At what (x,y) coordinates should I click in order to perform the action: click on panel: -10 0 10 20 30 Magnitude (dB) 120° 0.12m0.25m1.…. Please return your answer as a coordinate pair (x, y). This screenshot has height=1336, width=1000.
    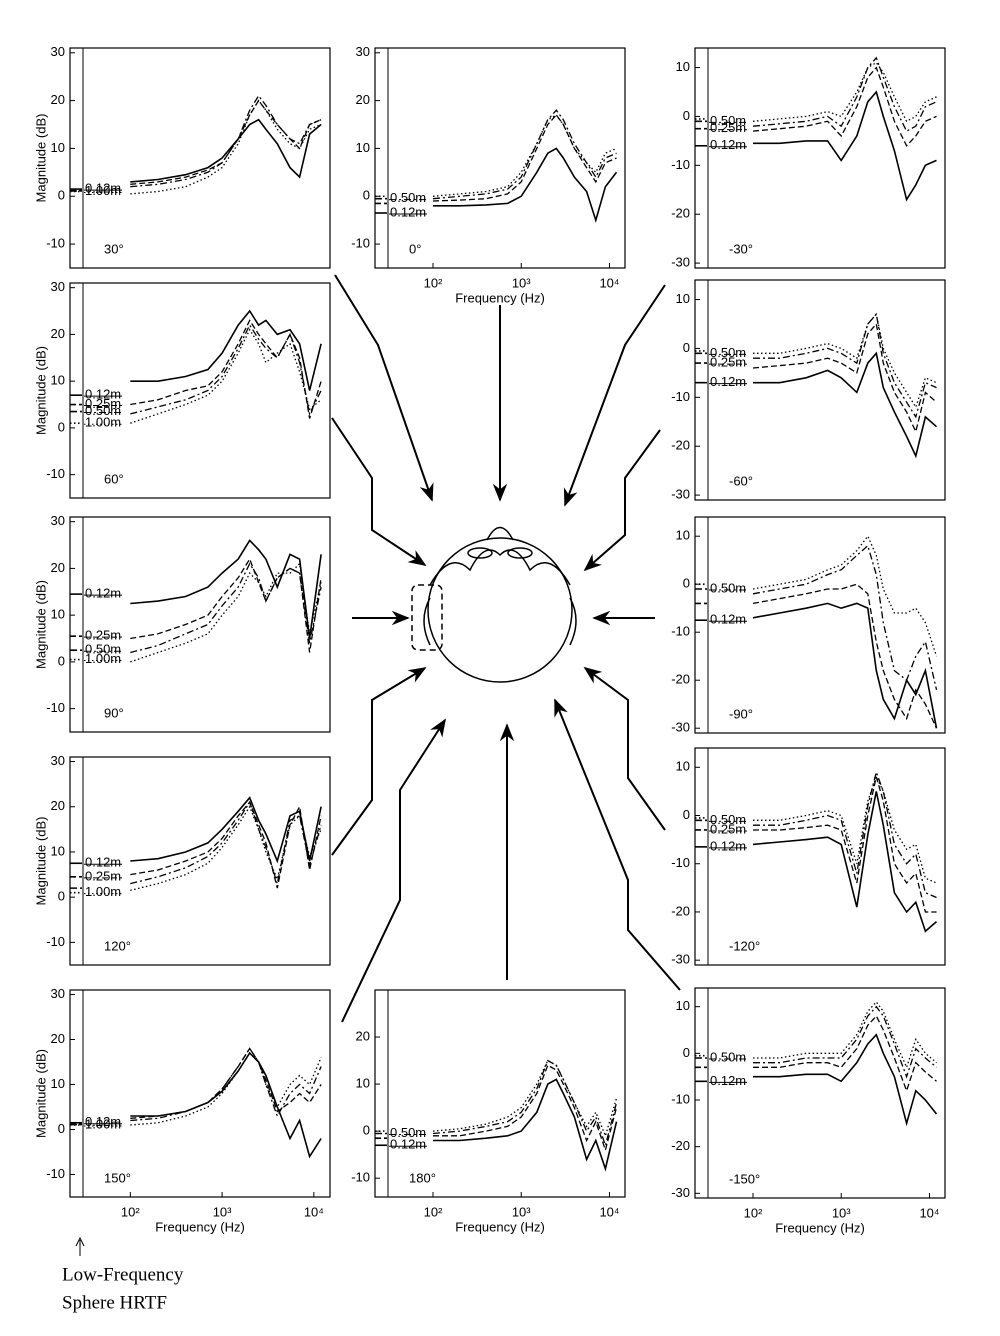
    Looking at the image, I should click on (182, 859).